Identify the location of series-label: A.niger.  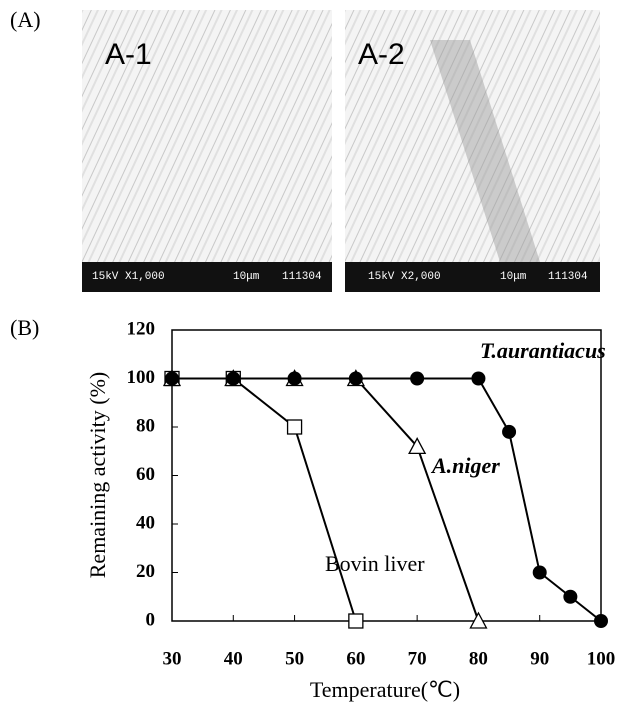
(465, 465).